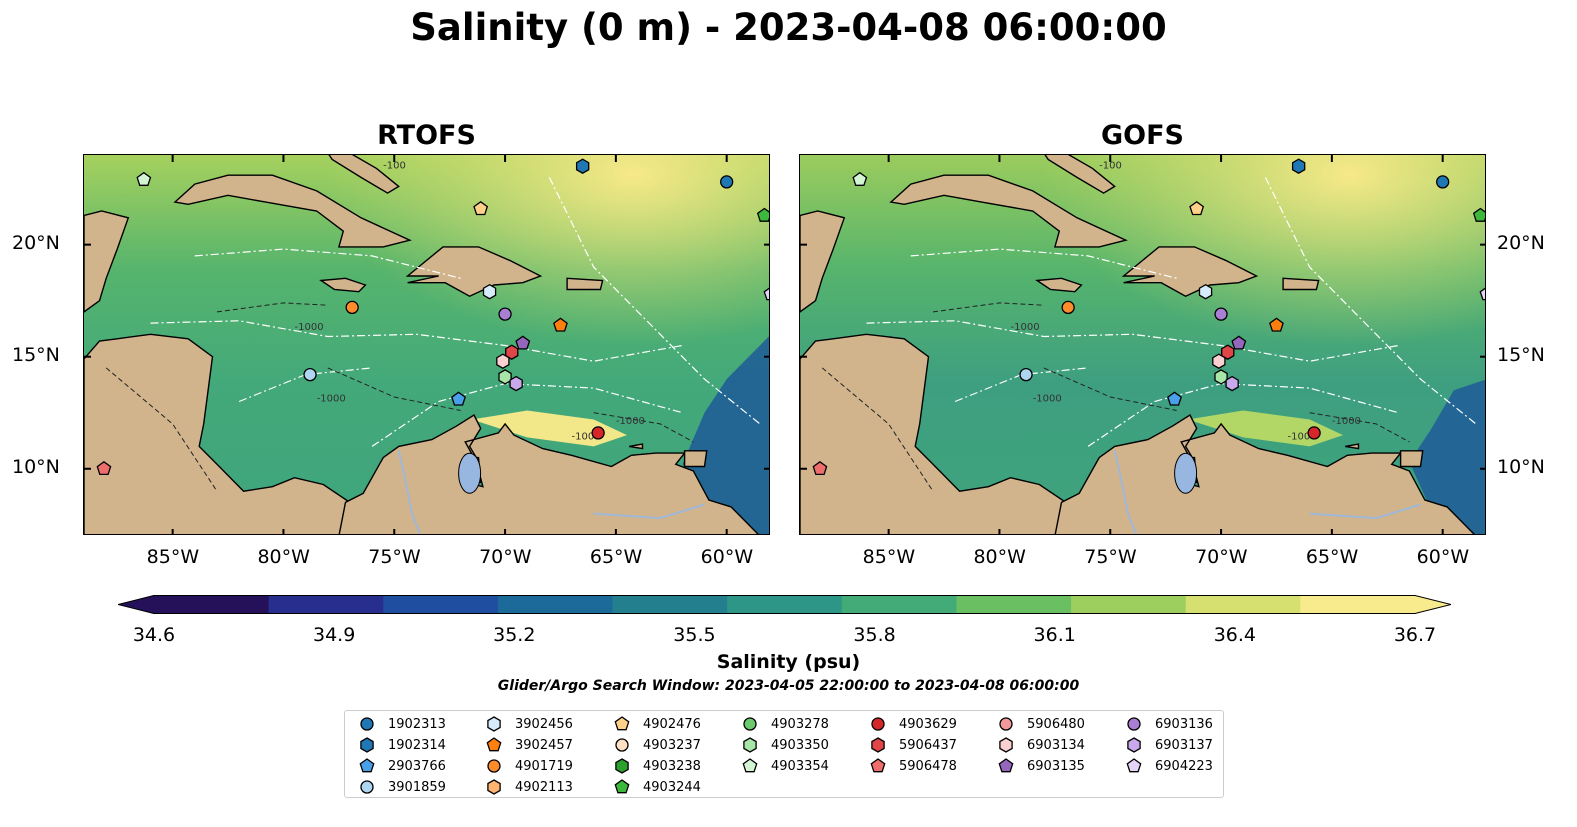  What do you see at coordinates (417, 787) in the screenshot?
I see `legend-label: 3901859` at bounding box center [417, 787].